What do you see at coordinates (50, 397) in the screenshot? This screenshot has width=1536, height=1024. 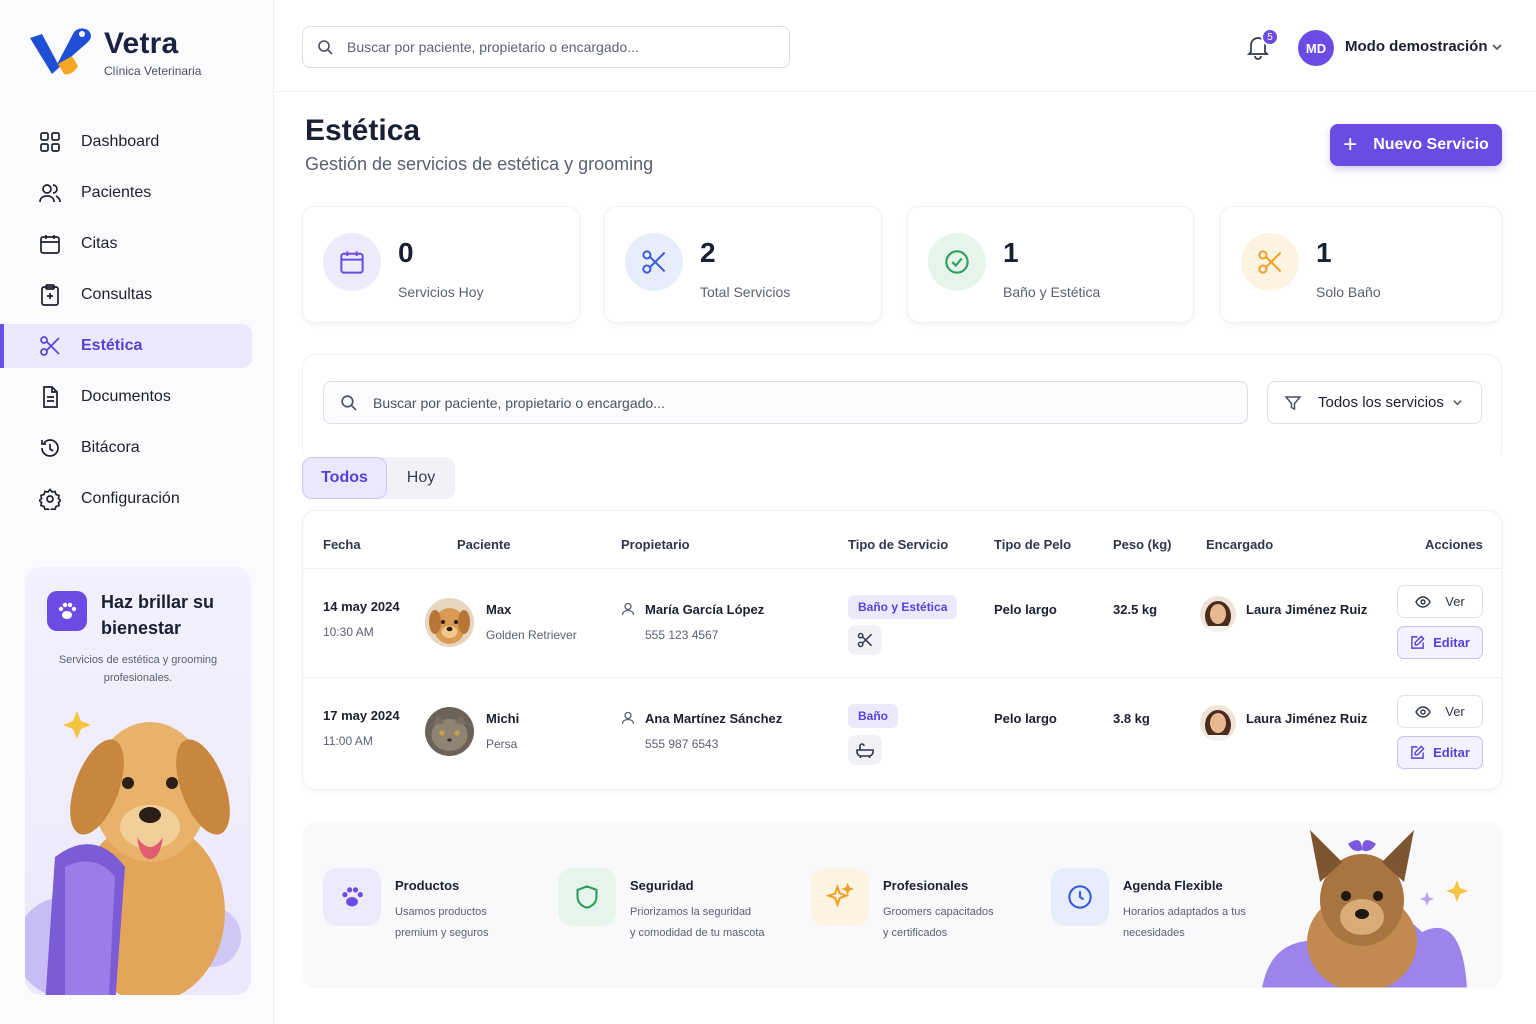 I see `document-icon` at bounding box center [50, 397].